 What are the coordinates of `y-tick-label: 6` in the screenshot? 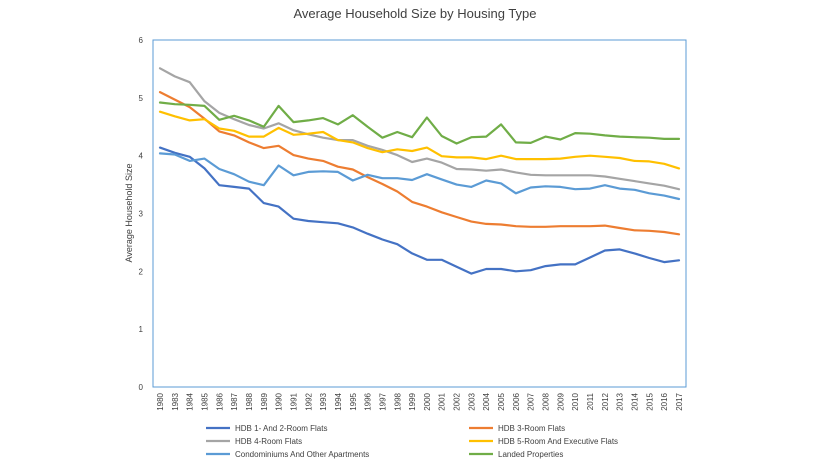 It's located at (141, 40).